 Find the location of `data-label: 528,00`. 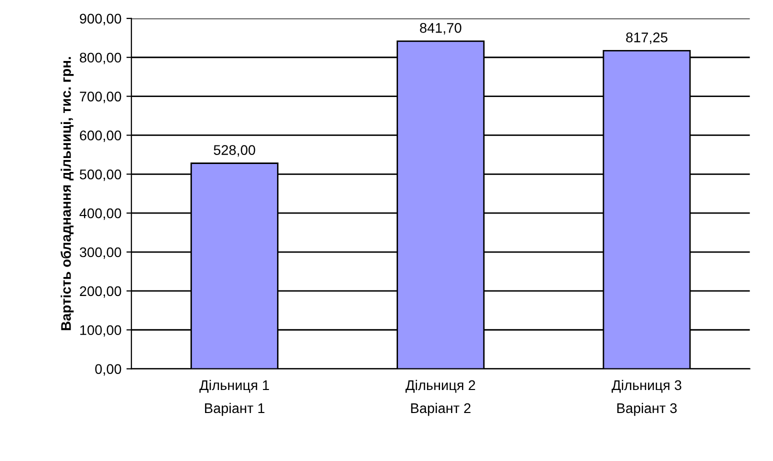

data-label: 528,00 is located at coordinates (235, 151).